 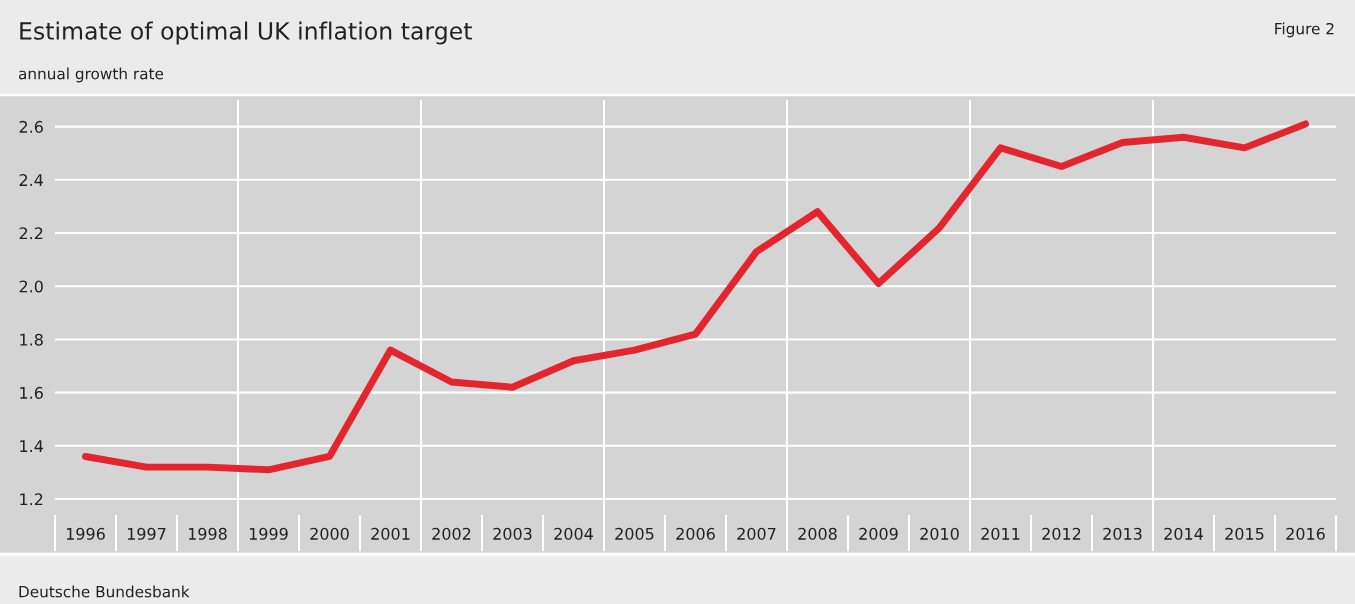 I want to click on text: Deutsche Bundesbank, so click(x=104, y=591).